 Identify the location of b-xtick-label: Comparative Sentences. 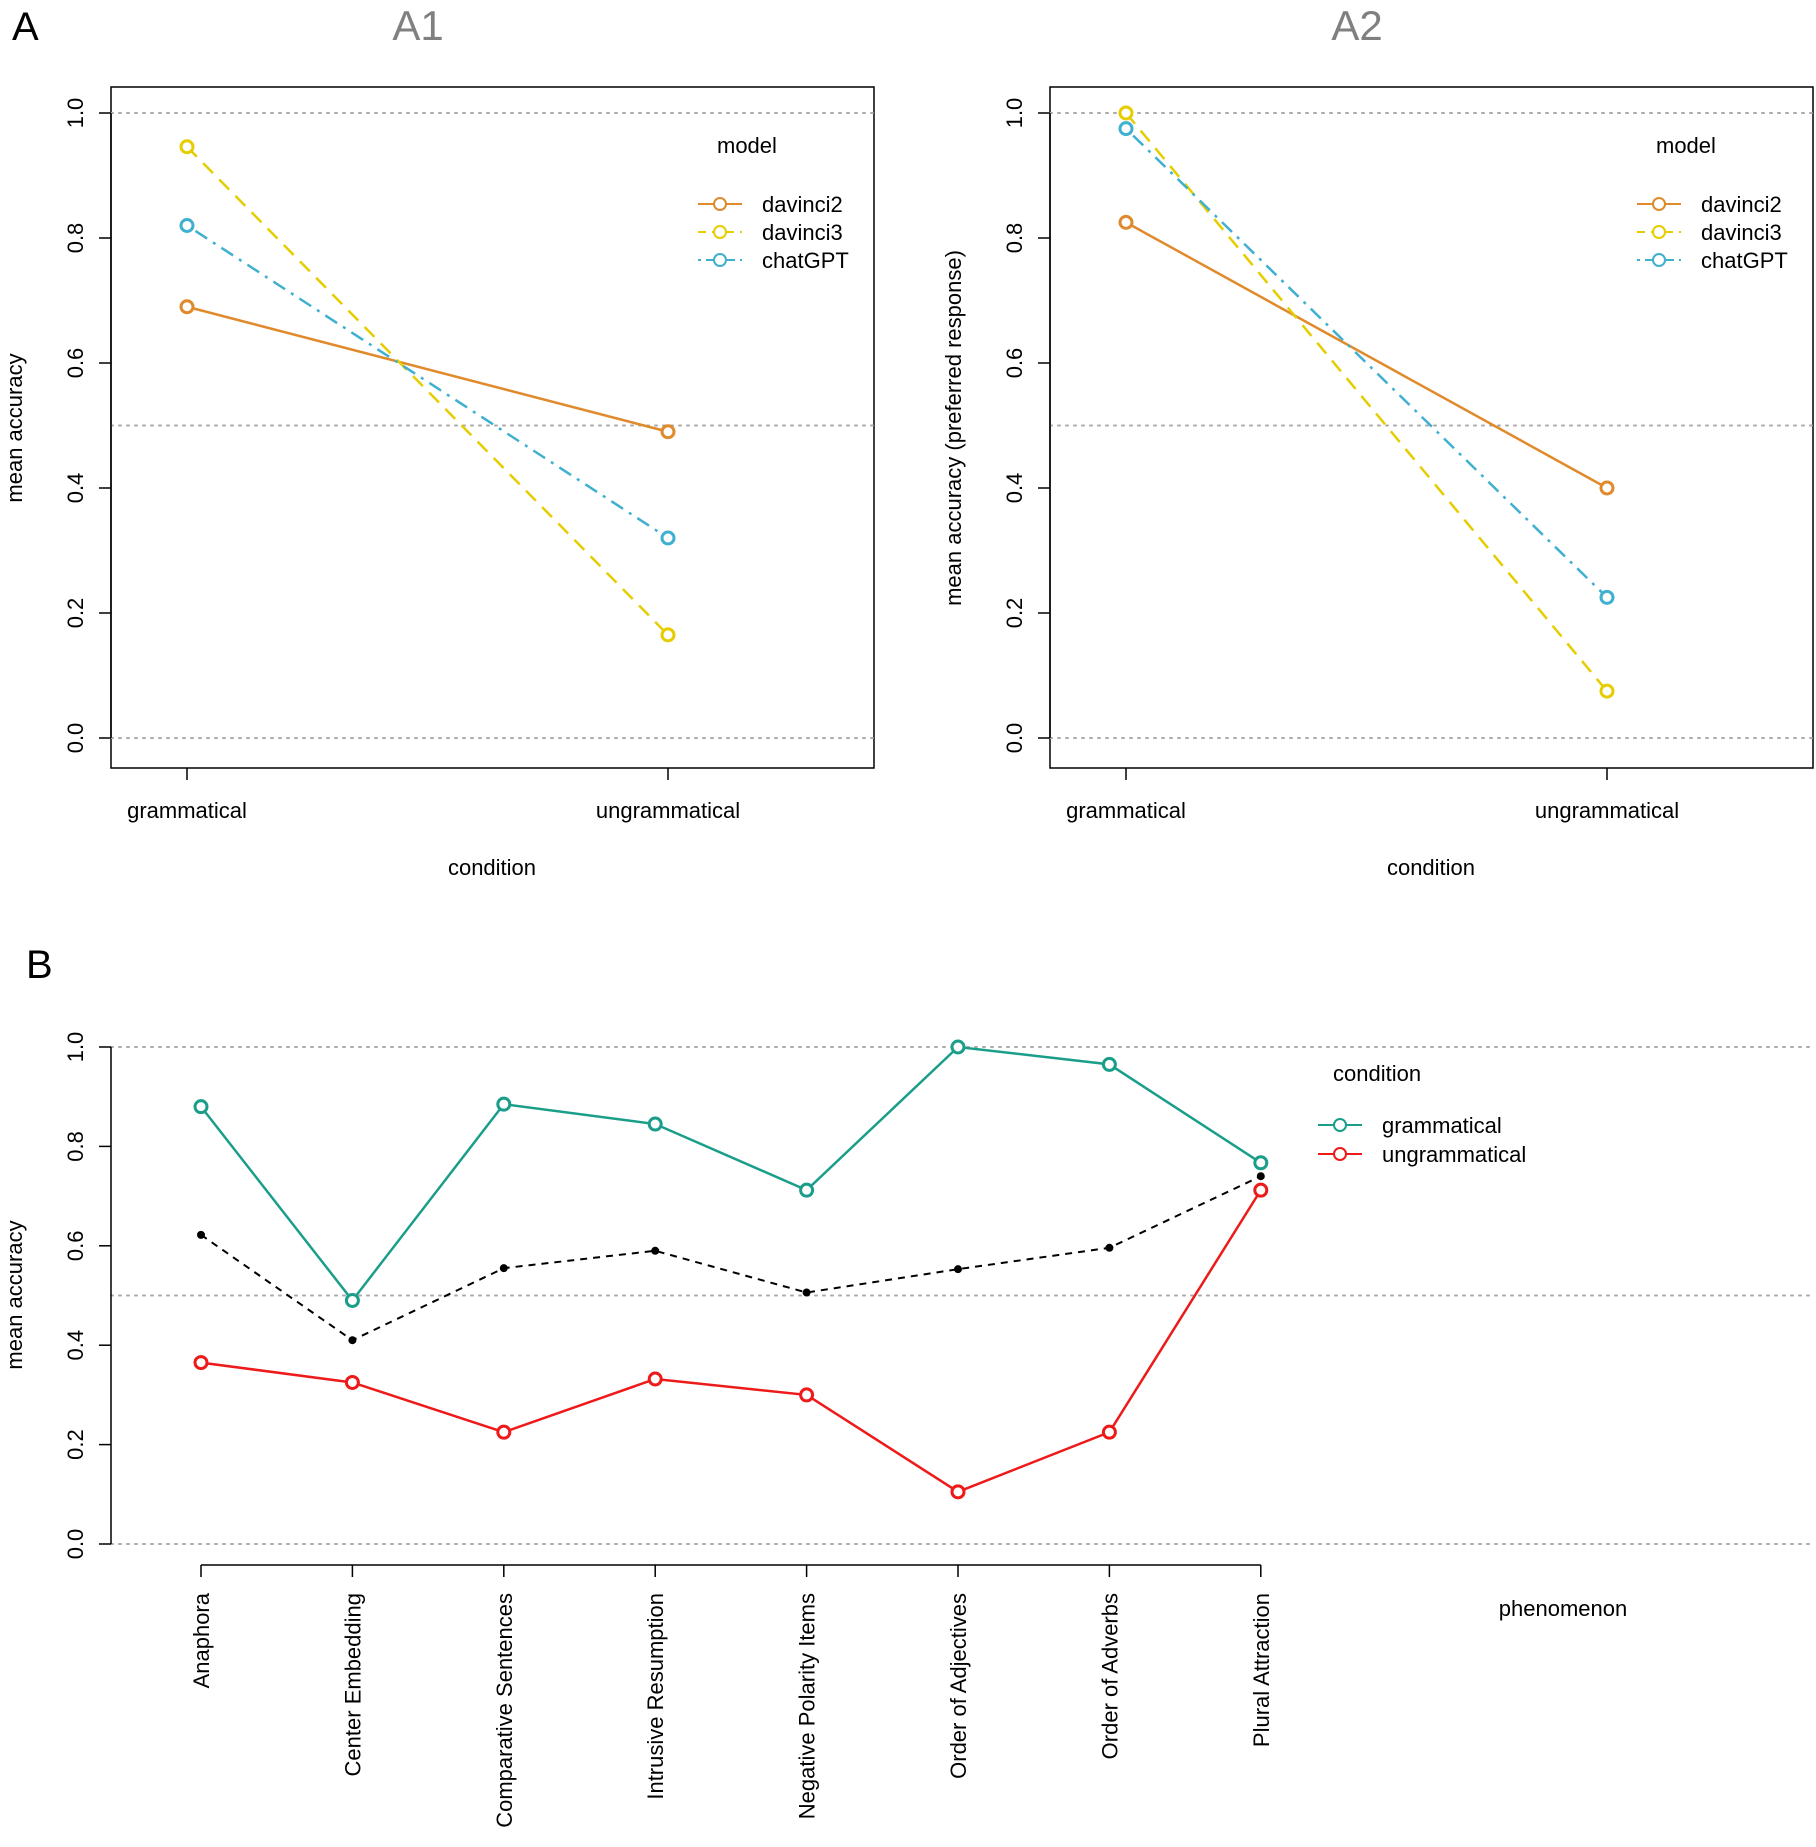
(504, 1710).